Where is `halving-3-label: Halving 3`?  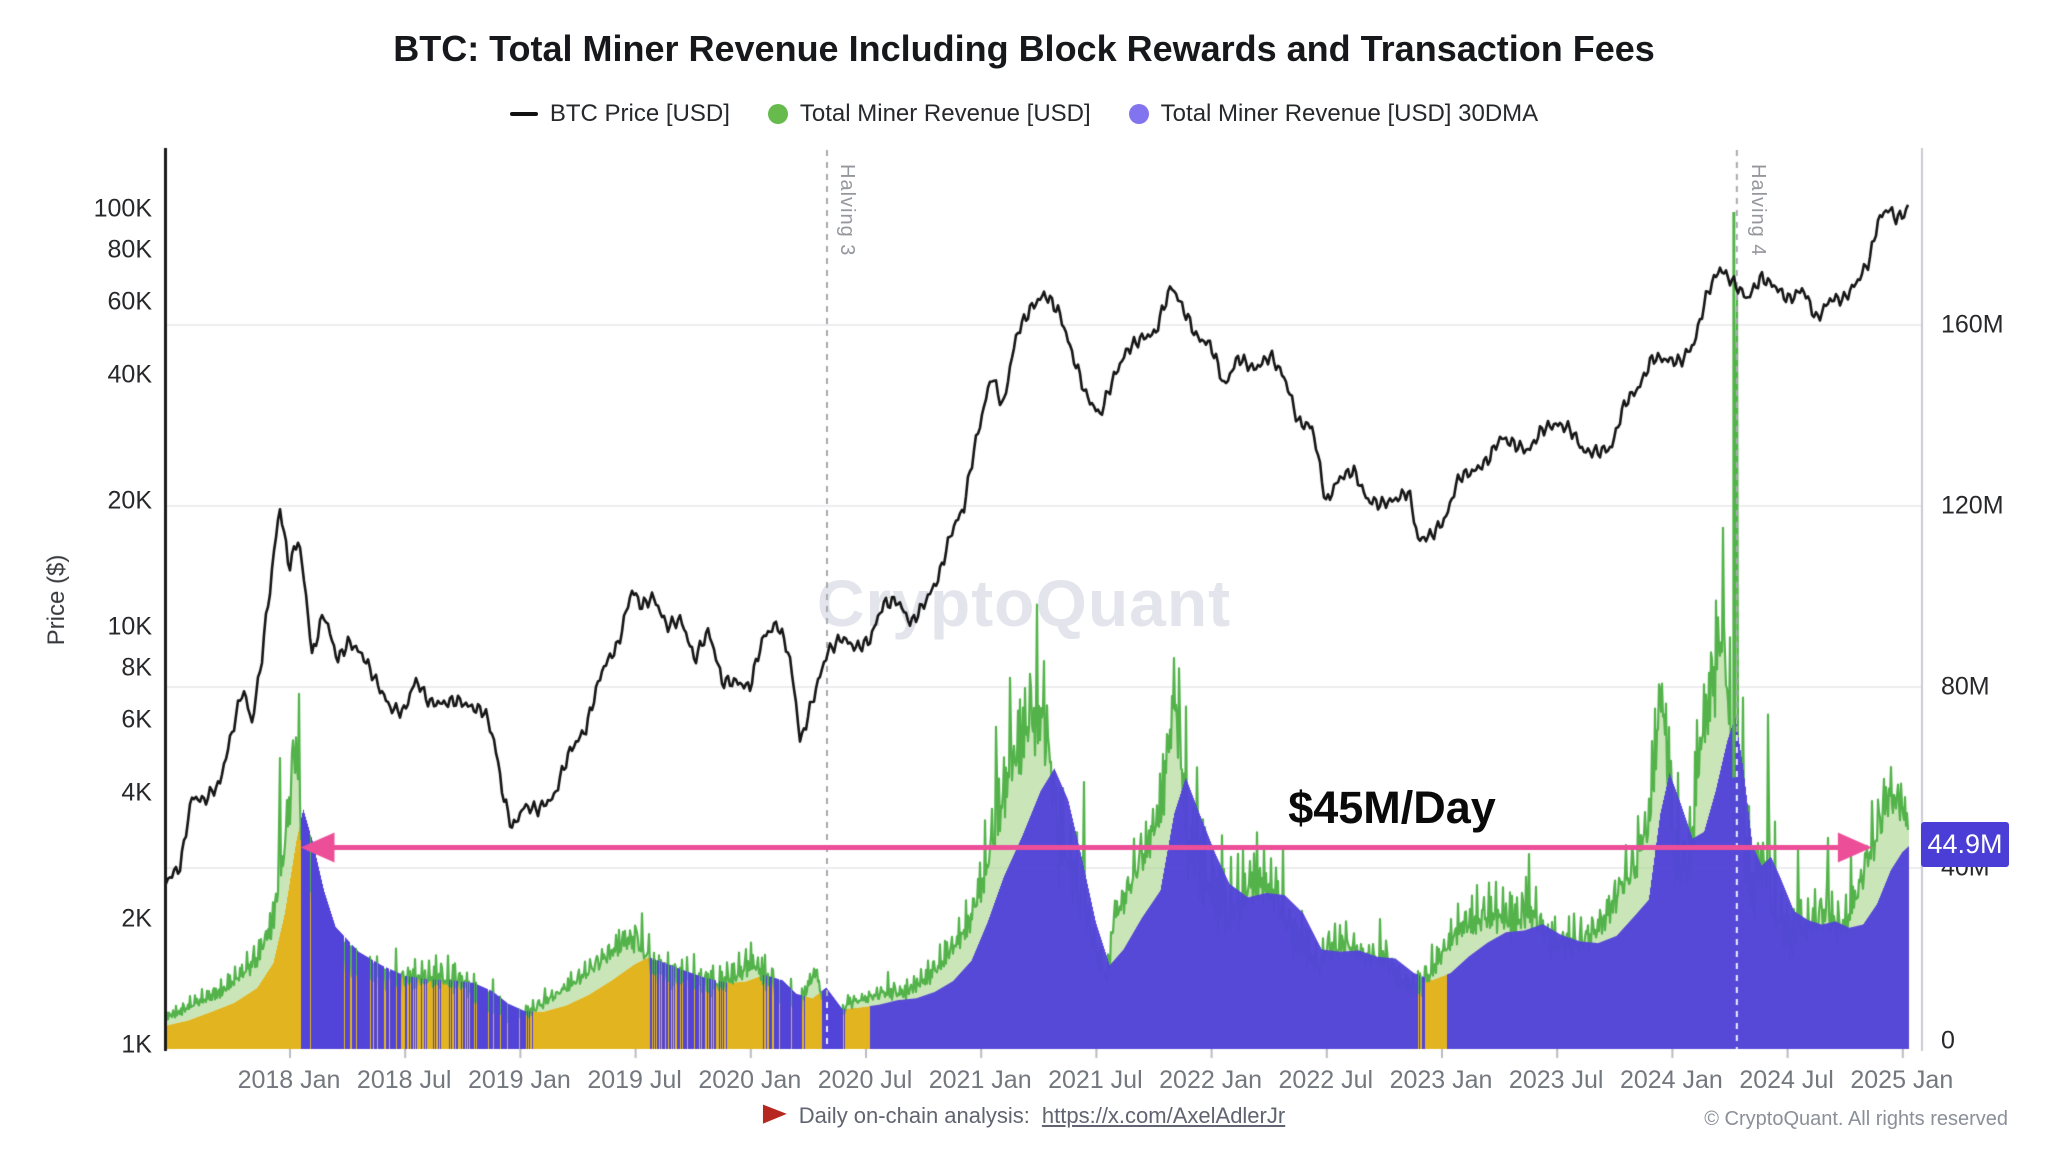 halving-3-label: Halving 3 is located at coordinates (847, 210).